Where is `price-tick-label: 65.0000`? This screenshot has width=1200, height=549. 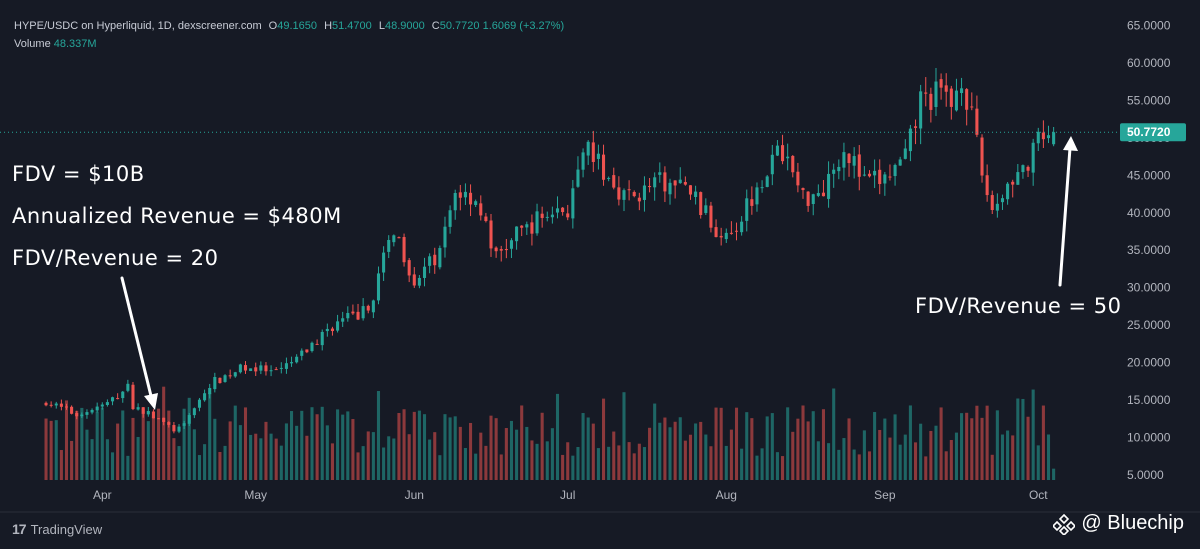
price-tick-label: 65.0000 is located at coordinates (1149, 26).